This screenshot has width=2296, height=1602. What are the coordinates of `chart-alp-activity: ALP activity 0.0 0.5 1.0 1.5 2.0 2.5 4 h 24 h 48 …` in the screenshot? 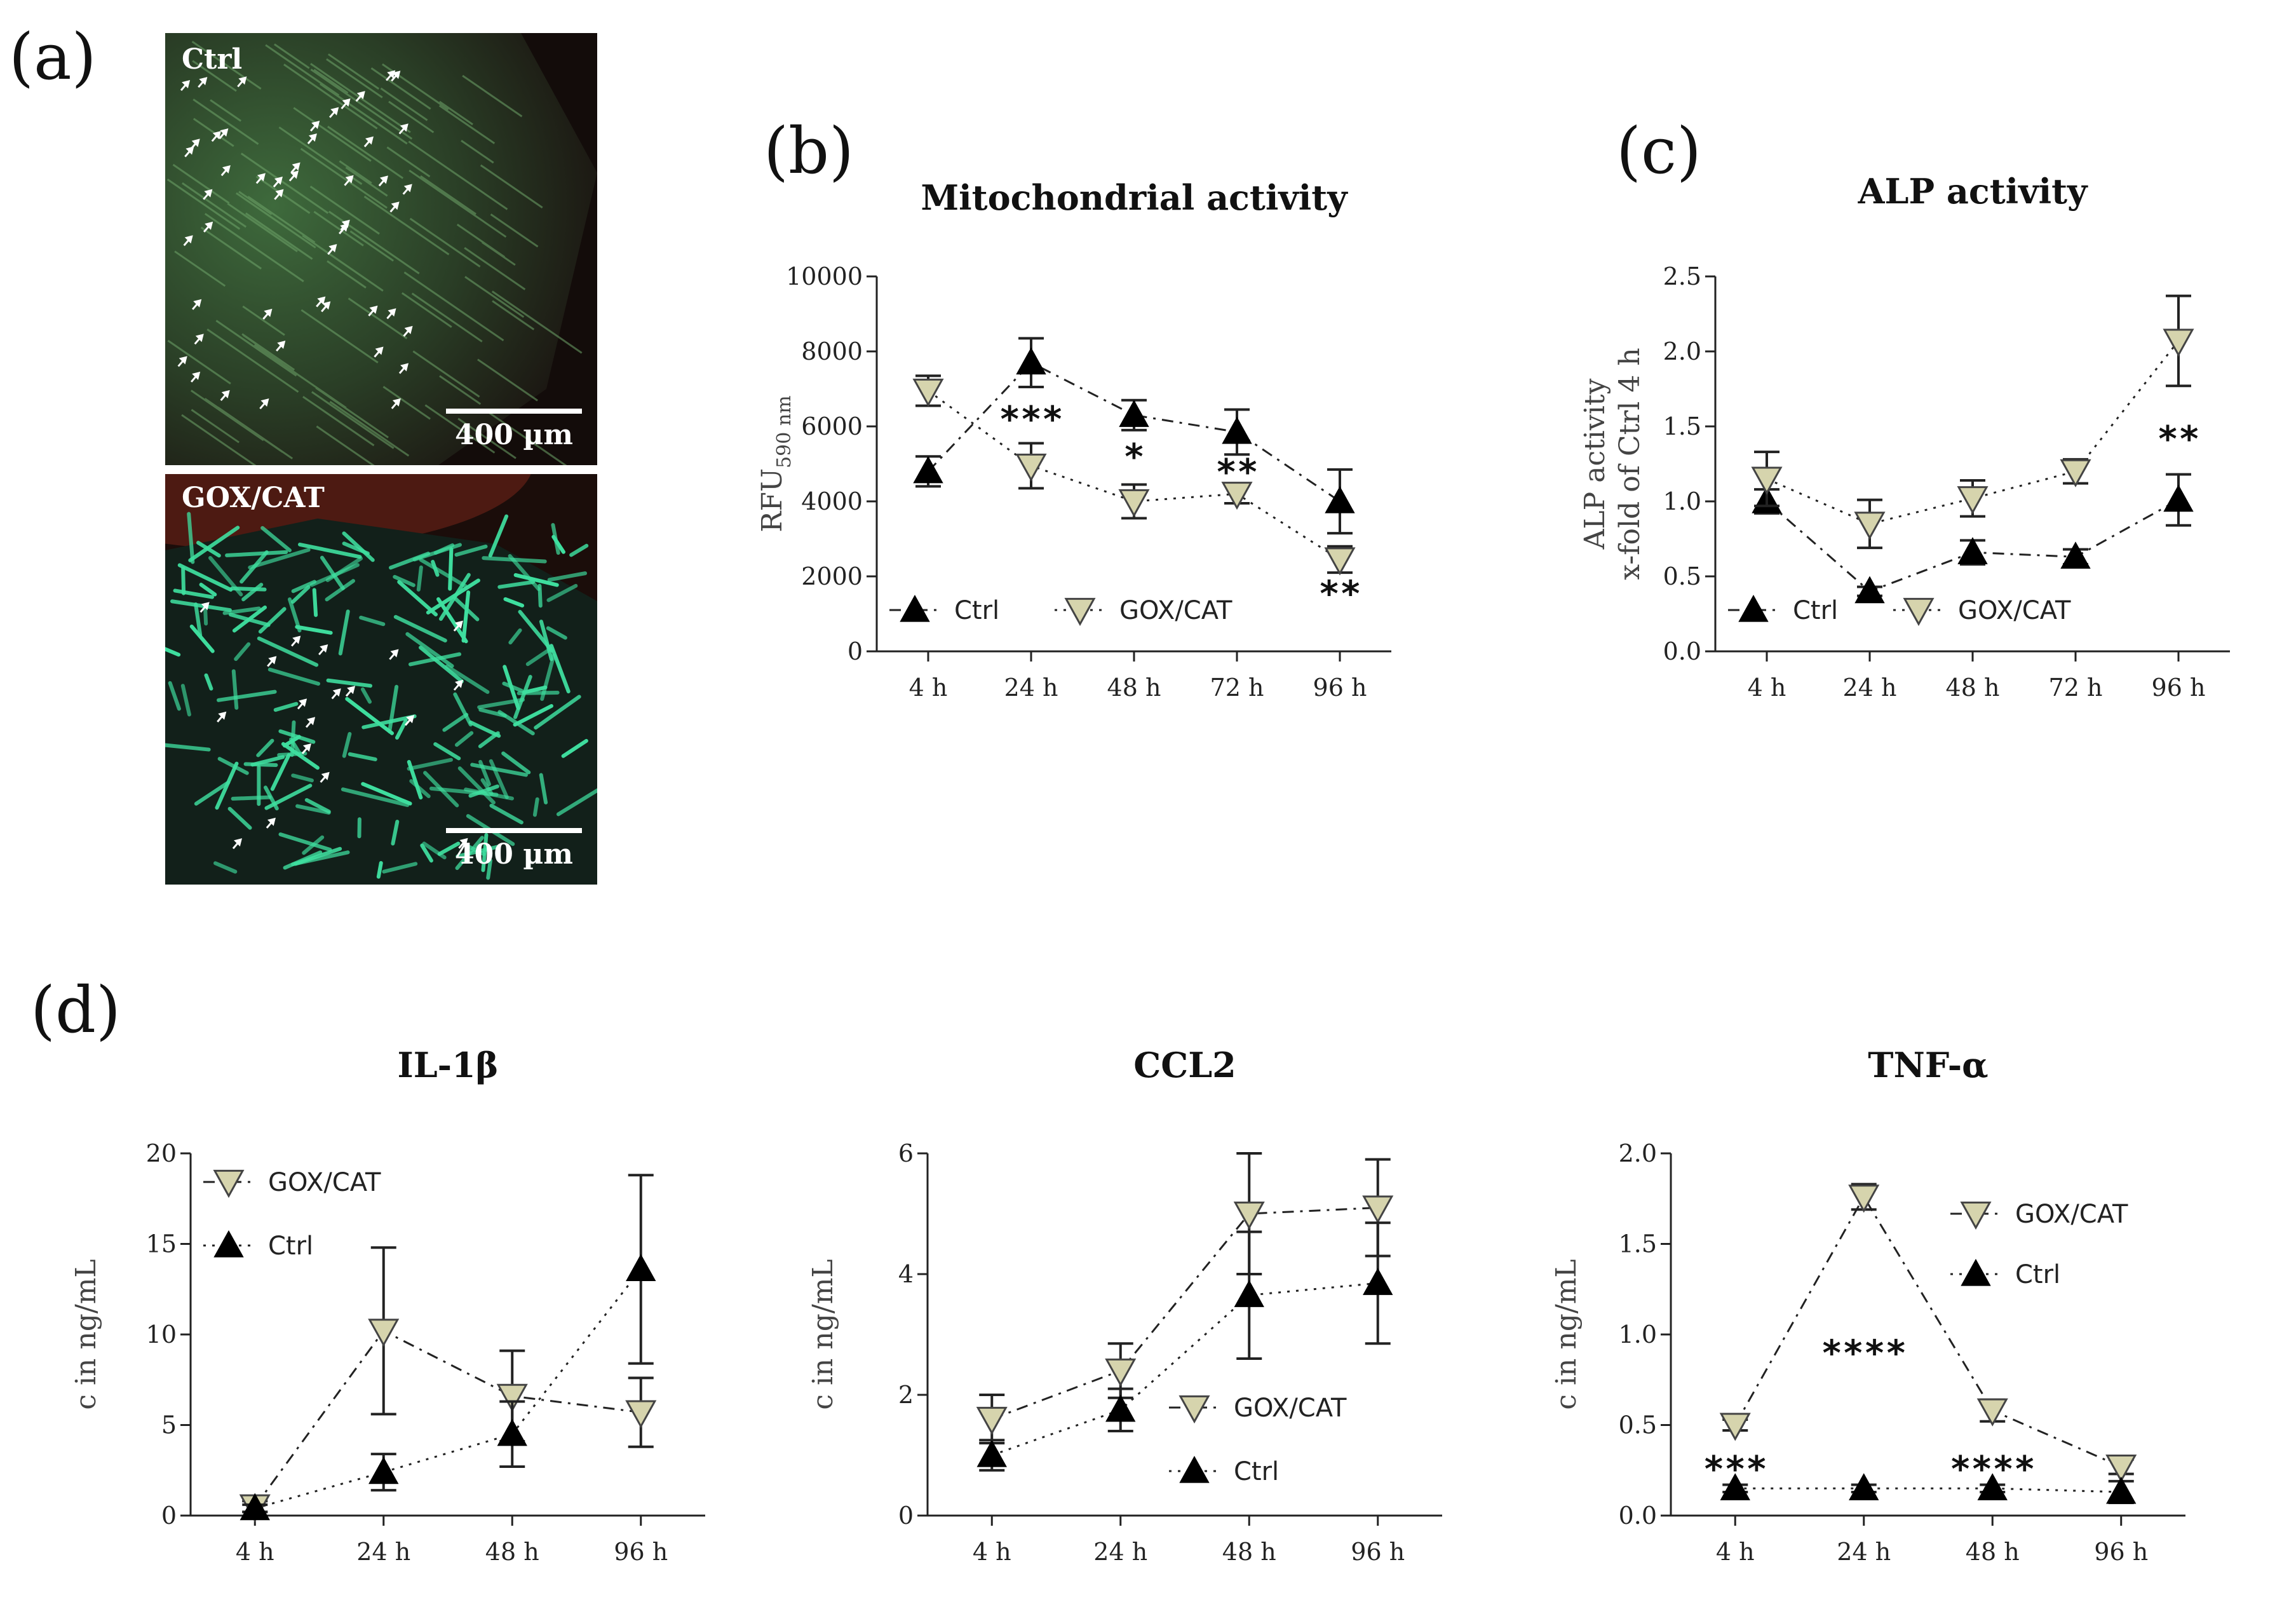 It's located at (1918, 503).